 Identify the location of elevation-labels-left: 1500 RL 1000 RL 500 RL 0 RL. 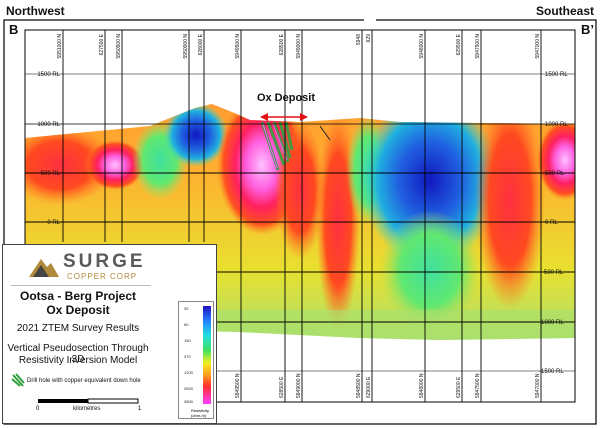
(48, 149).